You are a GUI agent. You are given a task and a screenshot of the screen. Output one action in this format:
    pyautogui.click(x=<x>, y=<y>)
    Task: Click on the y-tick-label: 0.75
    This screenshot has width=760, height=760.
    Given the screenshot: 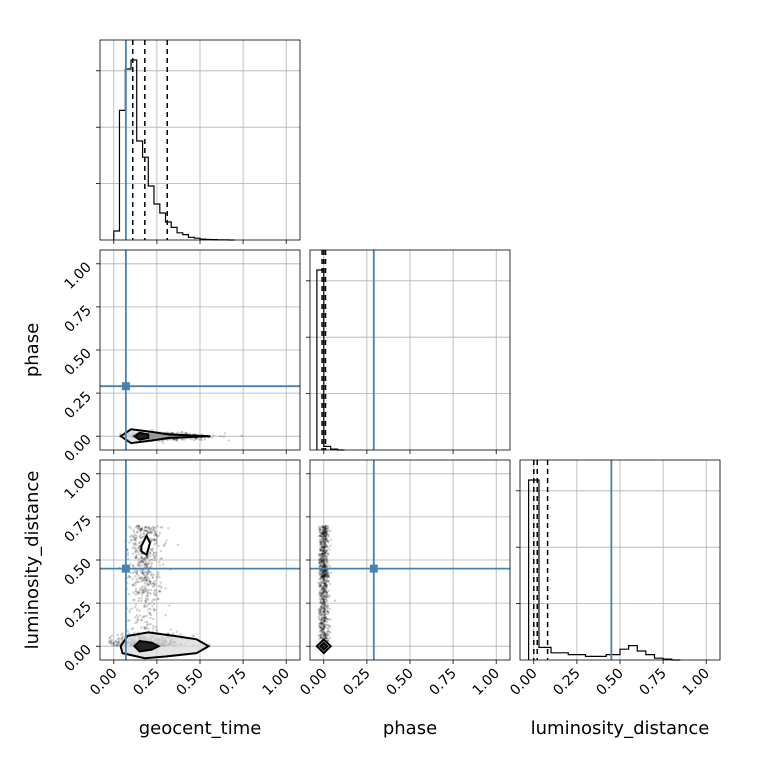 What is the action you would take?
    pyautogui.click(x=77, y=318)
    